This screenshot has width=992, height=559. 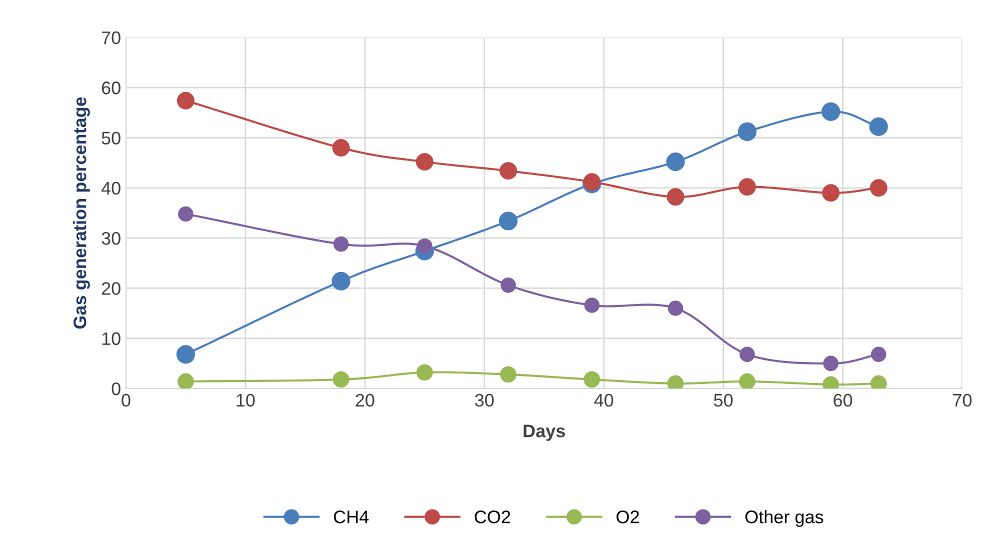 What do you see at coordinates (351, 517) in the screenshot?
I see `legend-label: CH4` at bounding box center [351, 517].